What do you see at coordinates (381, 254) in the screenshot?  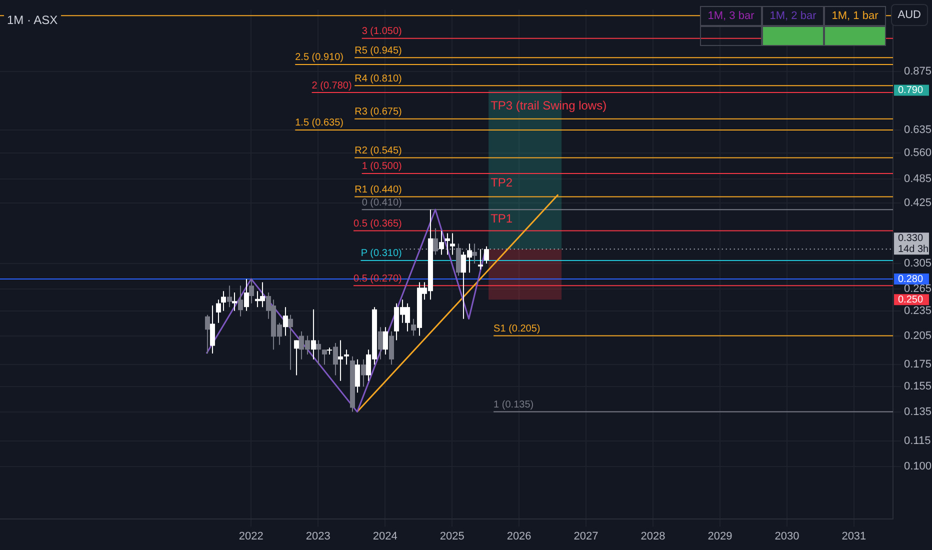 I see `ref-line-label: P (0.310)` at bounding box center [381, 254].